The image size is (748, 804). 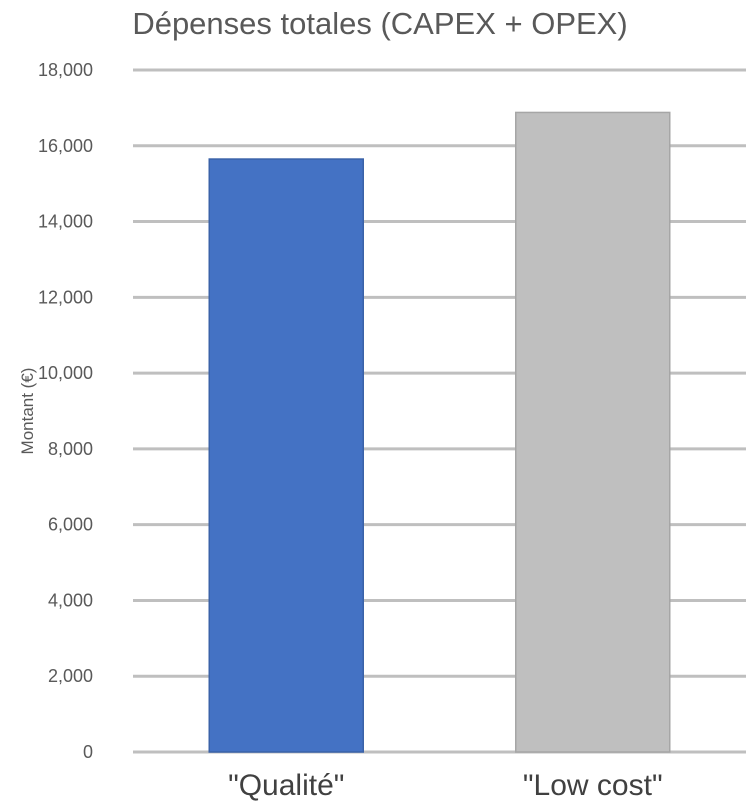 I want to click on x-tick-label: "Qualité", so click(x=286, y=785).